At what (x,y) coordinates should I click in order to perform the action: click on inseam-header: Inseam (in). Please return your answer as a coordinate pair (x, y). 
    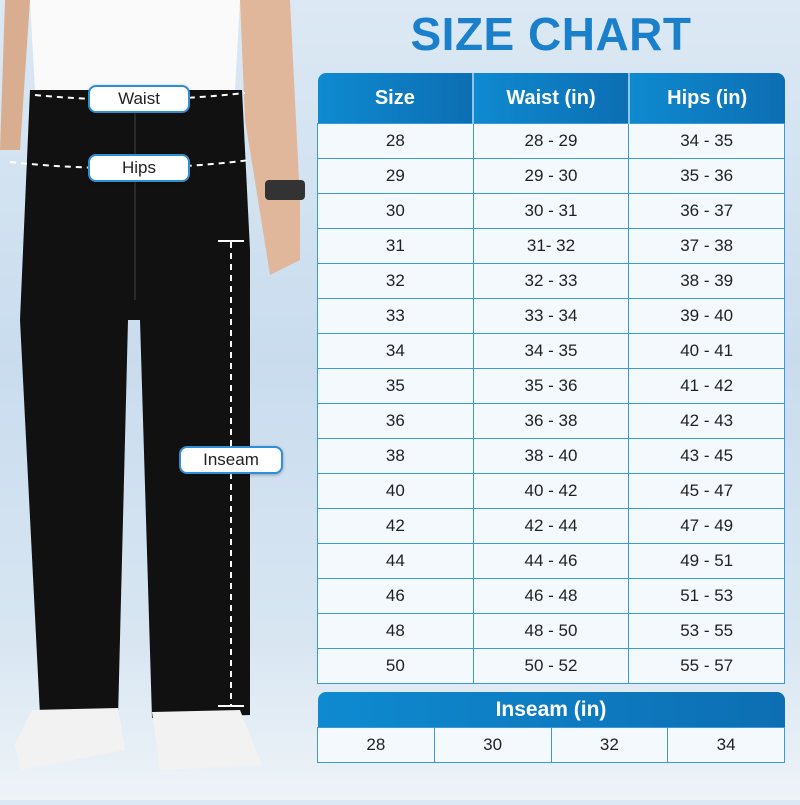
    Looking at the image, I should click on (551, 710).